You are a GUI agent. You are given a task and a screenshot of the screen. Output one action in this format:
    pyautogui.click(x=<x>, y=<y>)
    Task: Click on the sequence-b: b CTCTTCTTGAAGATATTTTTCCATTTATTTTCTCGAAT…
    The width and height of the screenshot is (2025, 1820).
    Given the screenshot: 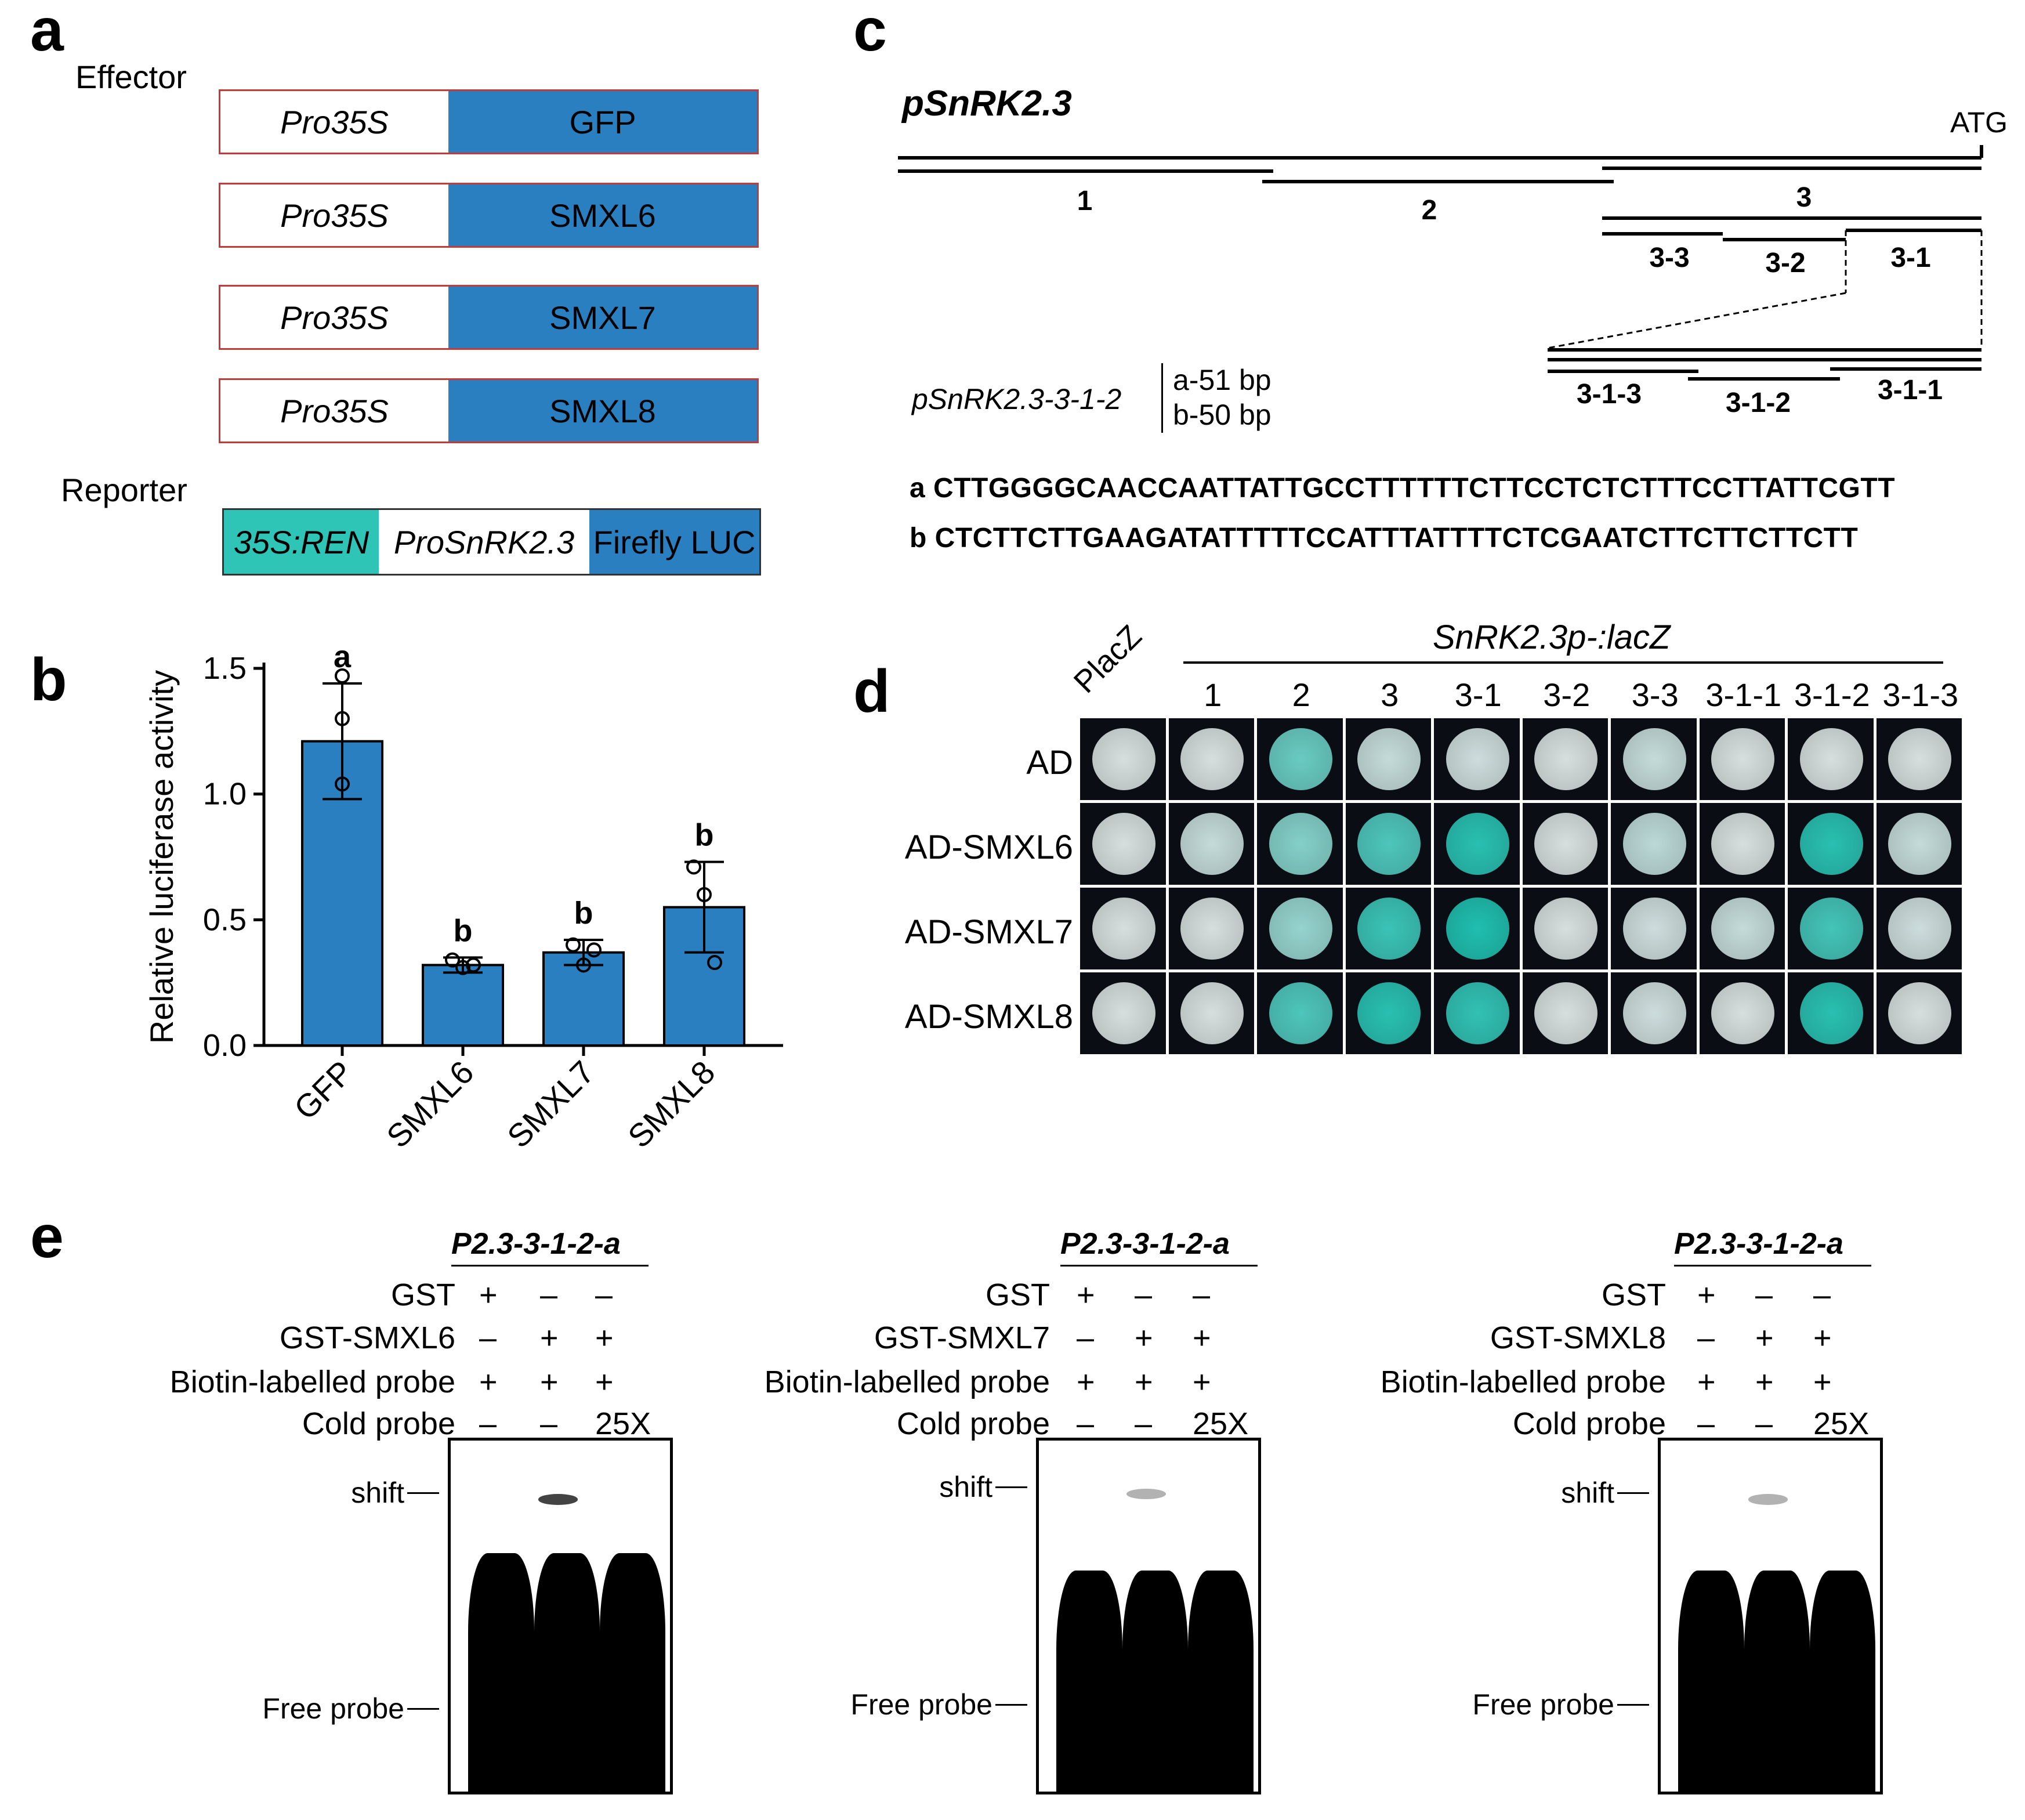 What is the action you would take?
    pyautogui.click(x=1384, y=538)
    